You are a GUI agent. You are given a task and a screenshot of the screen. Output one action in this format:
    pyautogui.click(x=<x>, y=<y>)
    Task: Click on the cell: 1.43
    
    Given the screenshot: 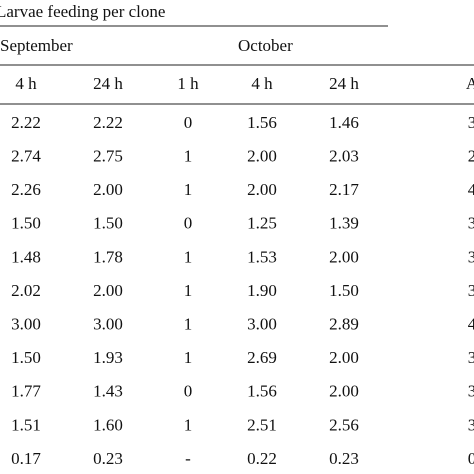 What is the action you would take?
    pyautogui.click(x=108, y=391)
    